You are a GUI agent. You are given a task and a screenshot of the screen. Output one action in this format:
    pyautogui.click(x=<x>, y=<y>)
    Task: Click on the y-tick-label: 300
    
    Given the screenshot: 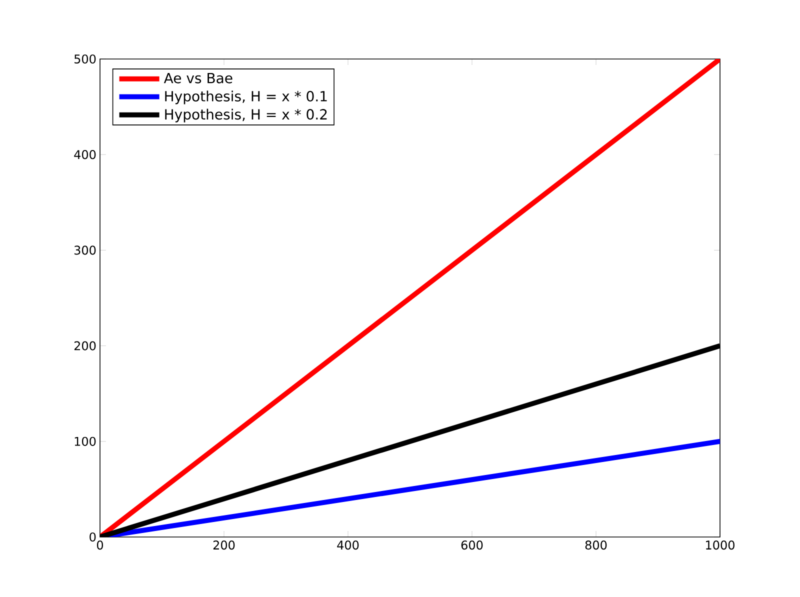 What is the action you would take?
    pyautogui.click(x=85, y=250)
    